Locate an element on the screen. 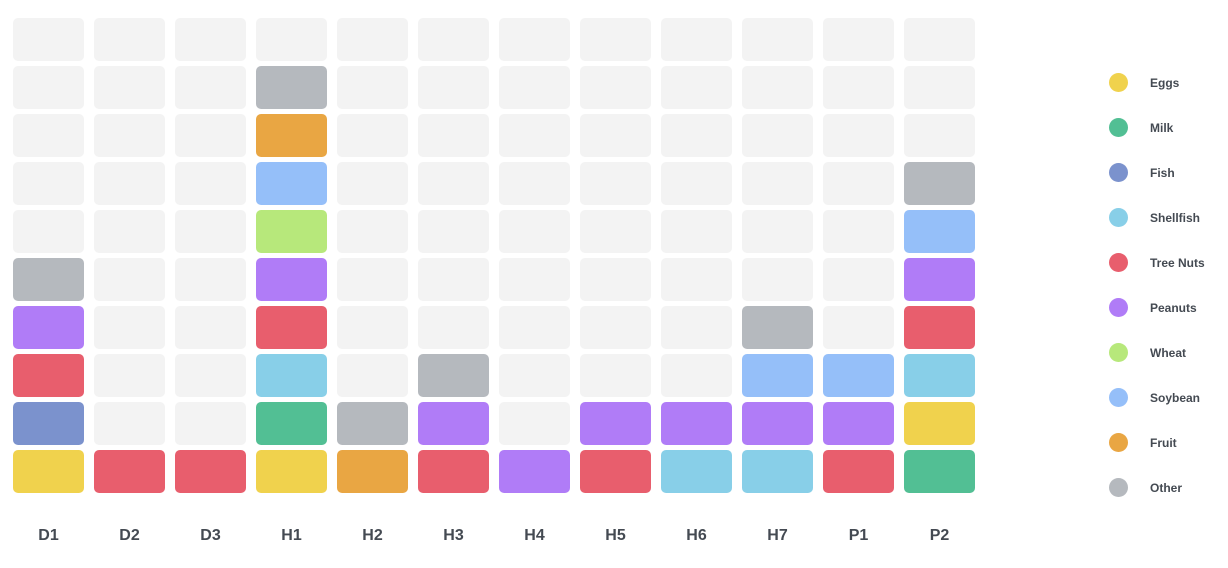 This screenshot has width=1228, height=568. legend-label: Milk is located at coordinates (1162, 127).